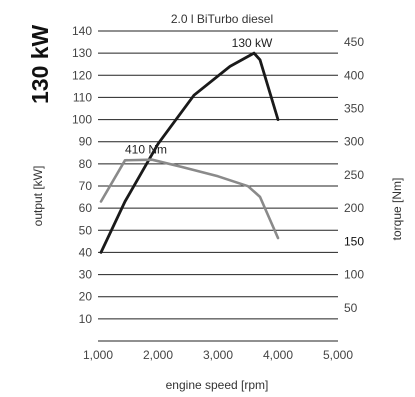 The height and width of the screenshot is (397, 415). What do you see at coordinates (189, 199) in the screenshot?
I see `series-line-torque` at bounding box center [189, 199].